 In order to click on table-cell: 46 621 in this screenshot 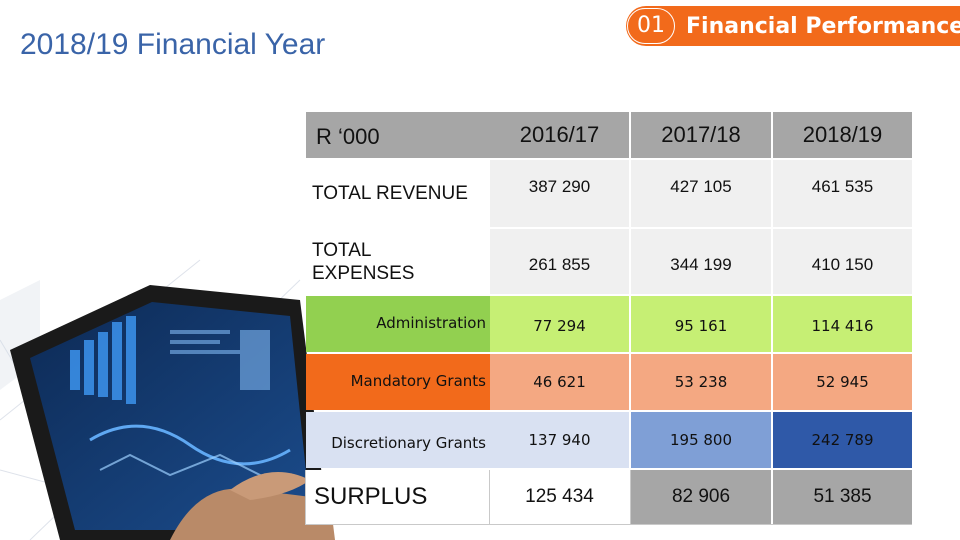, I will do `click(559, 382)`.